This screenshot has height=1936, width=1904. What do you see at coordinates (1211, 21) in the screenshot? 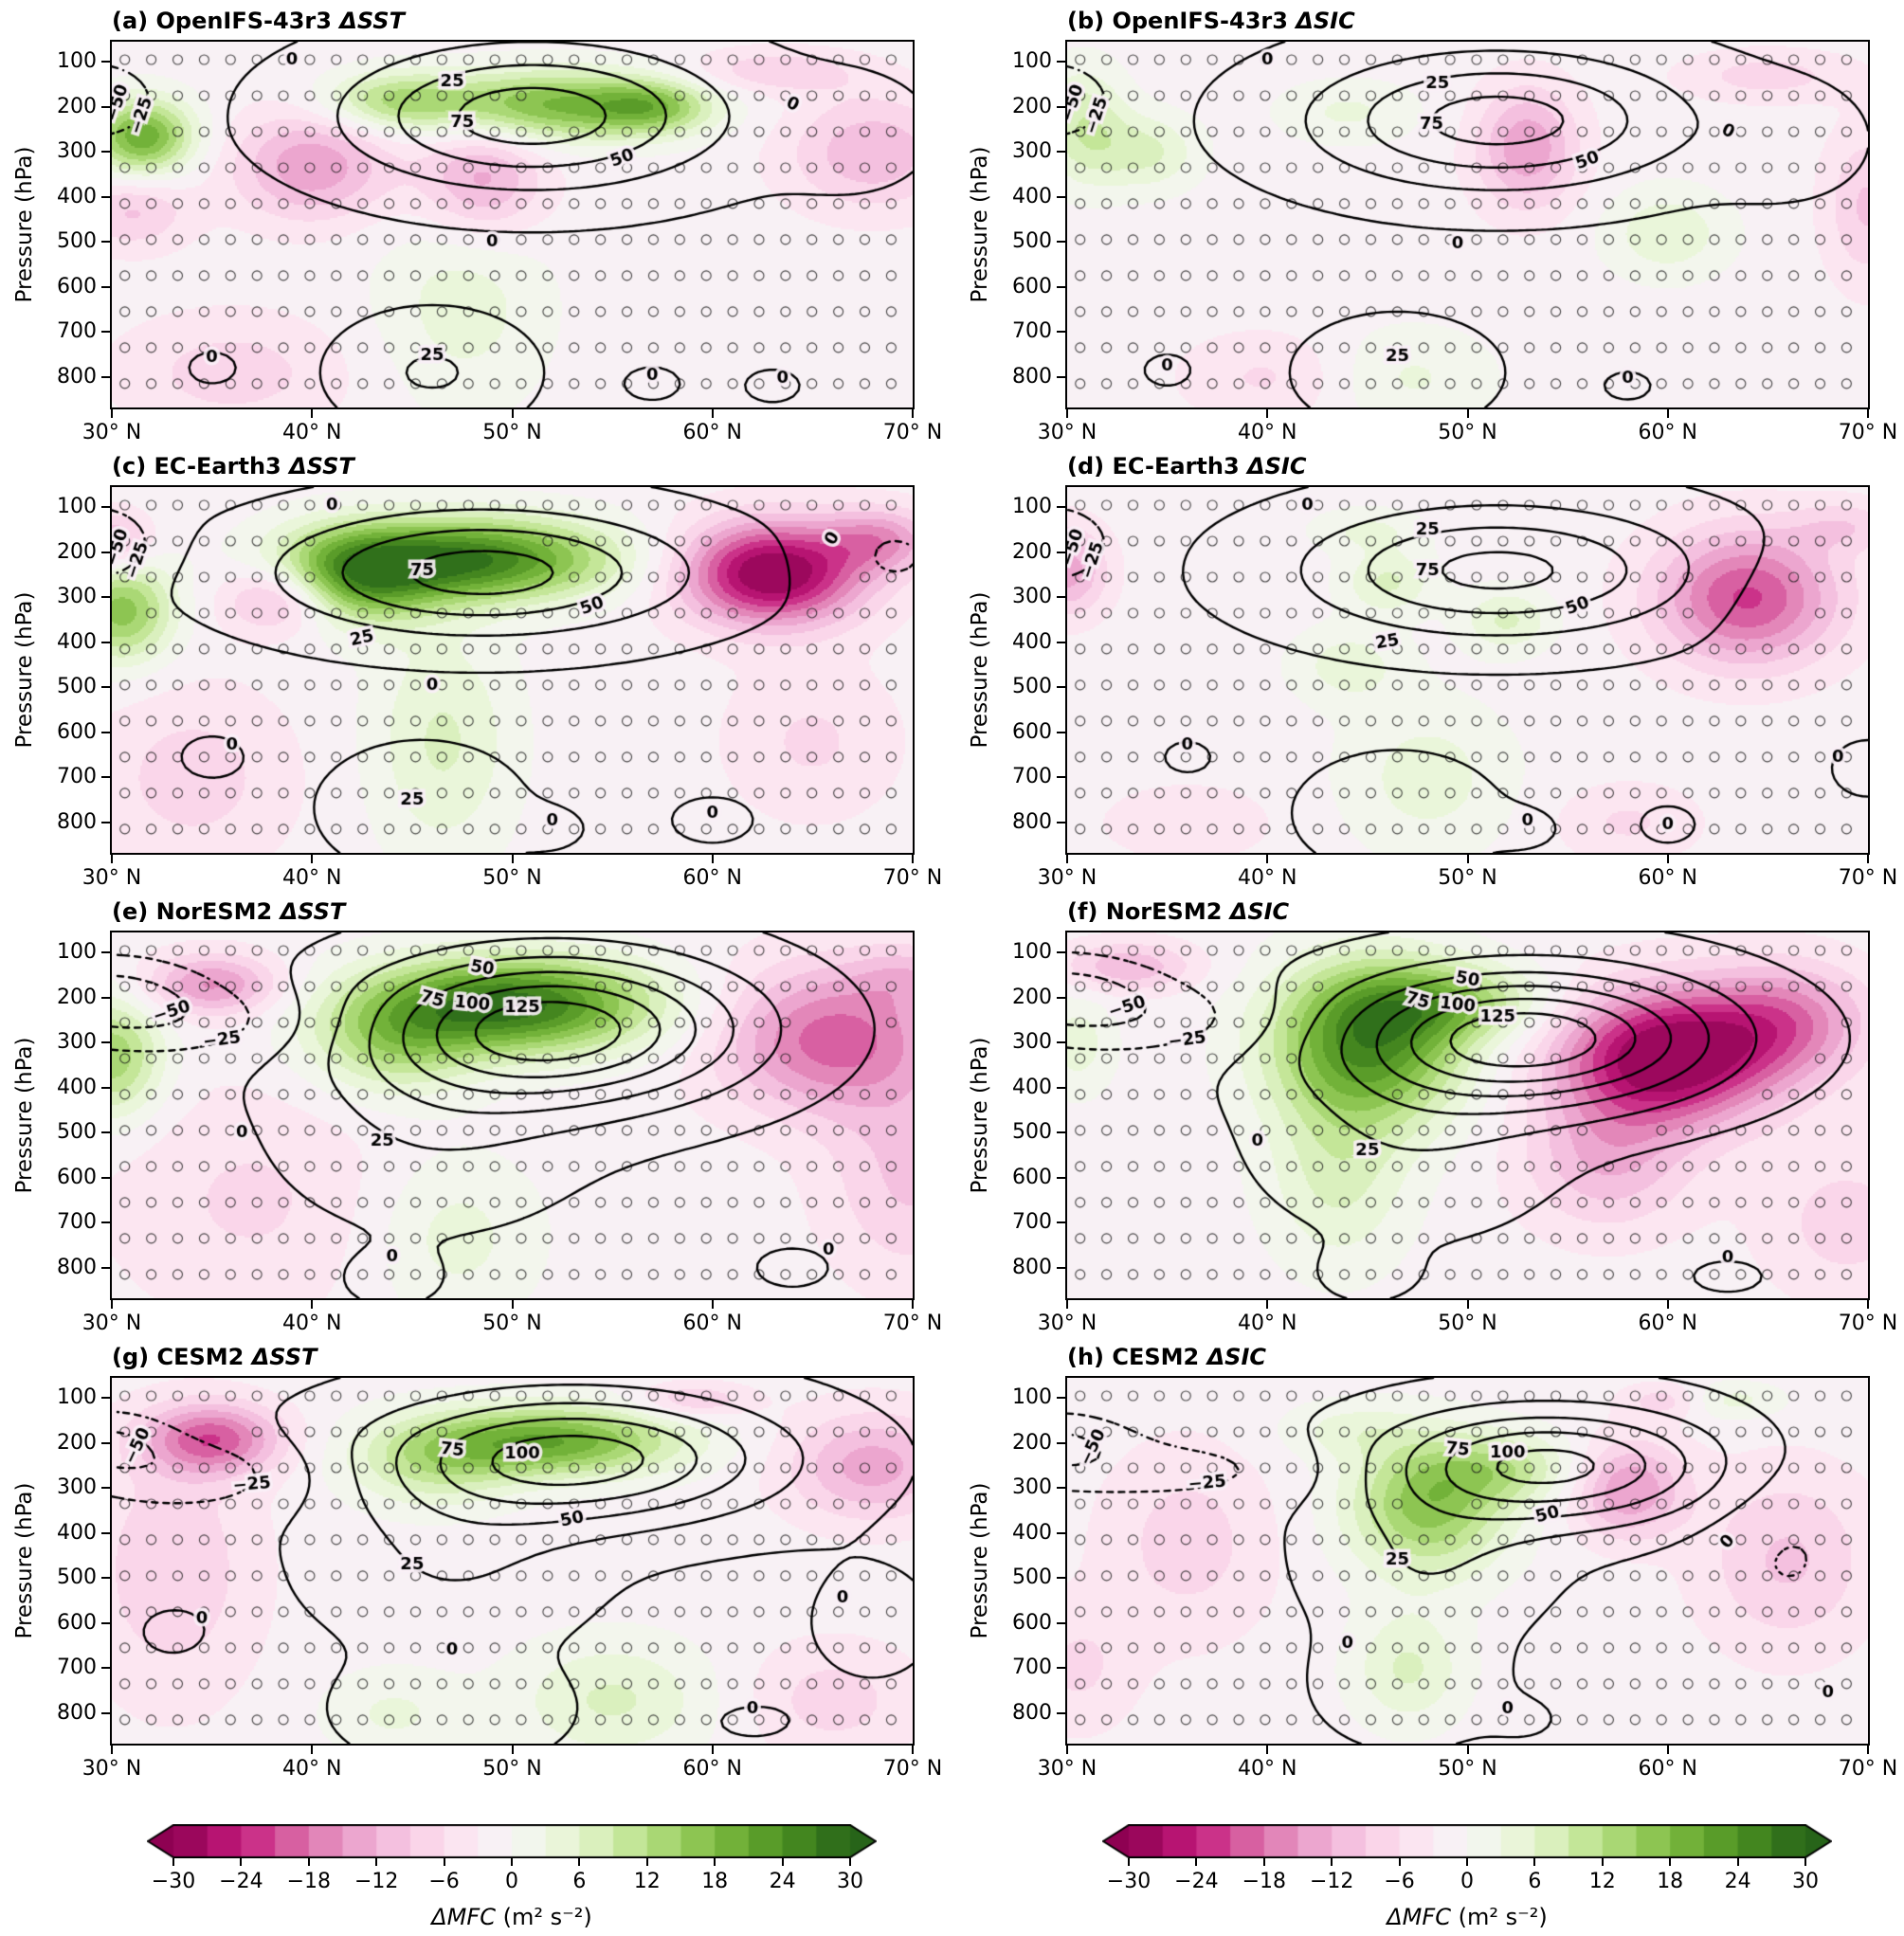
I see `panel-title-b: (b) OpenIFS-43r3 ΔSIC` at bounding box center [1211, 21].